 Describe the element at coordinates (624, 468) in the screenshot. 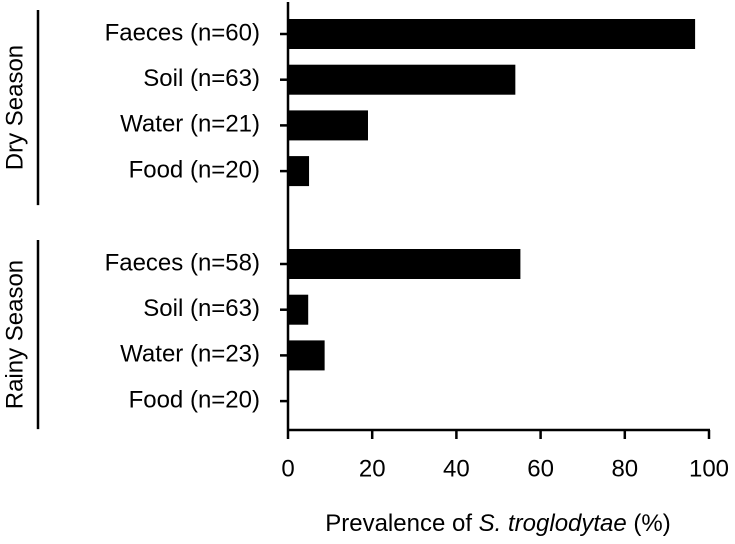

I see `x-tick-label: 80` at that location.